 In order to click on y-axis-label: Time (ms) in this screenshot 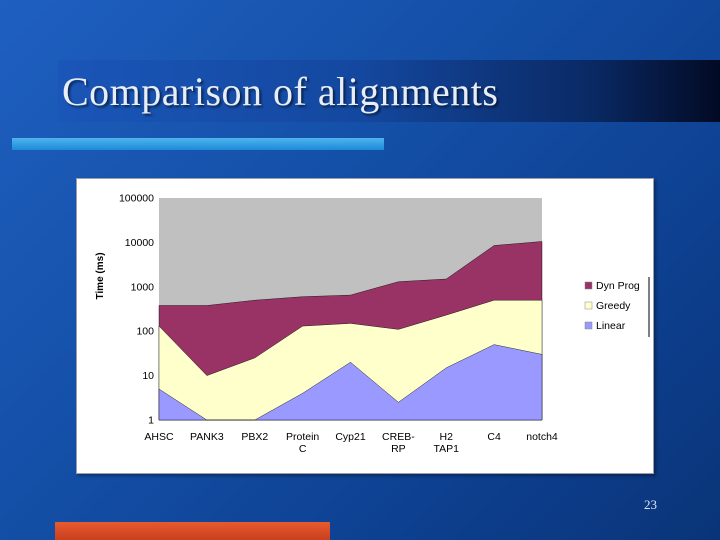, I will do `click(100, 275)`.